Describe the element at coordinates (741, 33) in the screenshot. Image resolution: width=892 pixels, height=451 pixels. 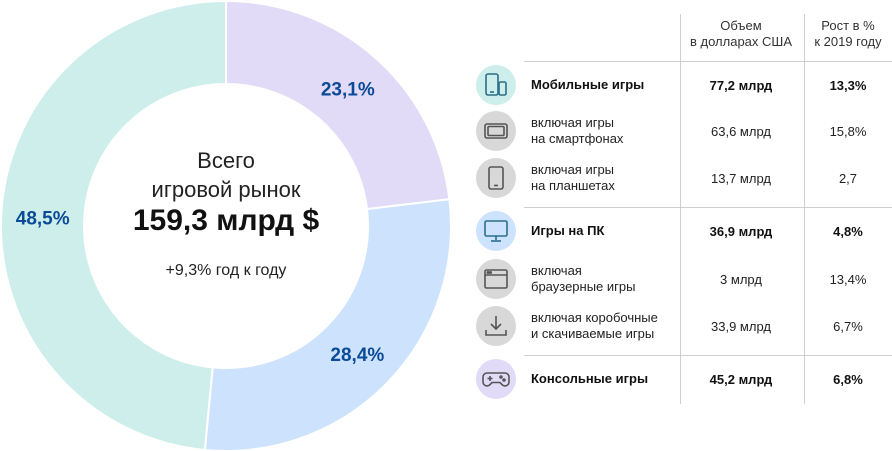
I see `header-volume: Объем в долларах США` at that location.